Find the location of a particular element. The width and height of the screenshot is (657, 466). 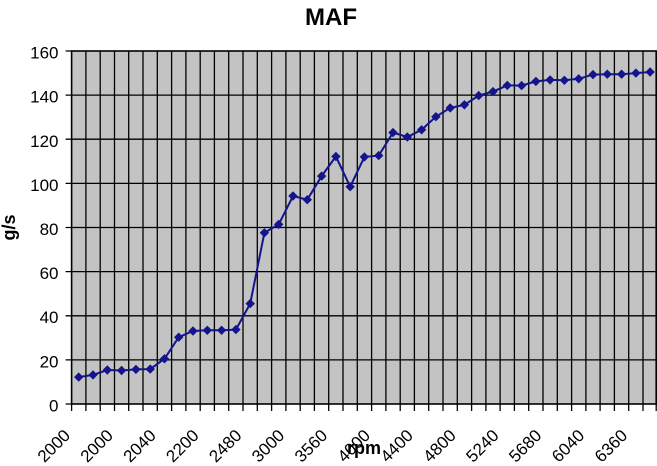

svg-text: rpm is located at coordinates (364, 448).